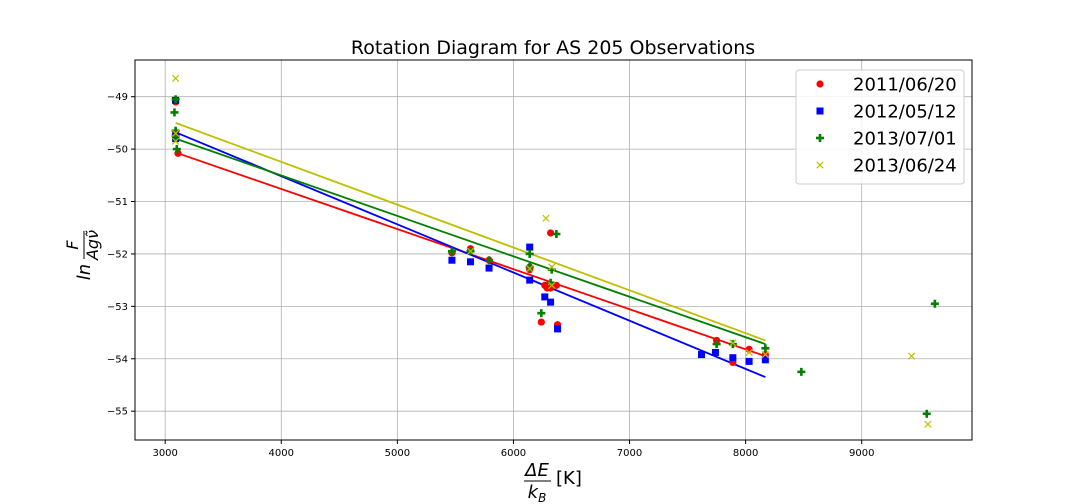 The image size is (1080, 504). What do you see at coordinates (553, 48) in the screenshot?
I see `chart-title: Rotation Diagram for AS 205 Observations` at bounding box center [553, 48].